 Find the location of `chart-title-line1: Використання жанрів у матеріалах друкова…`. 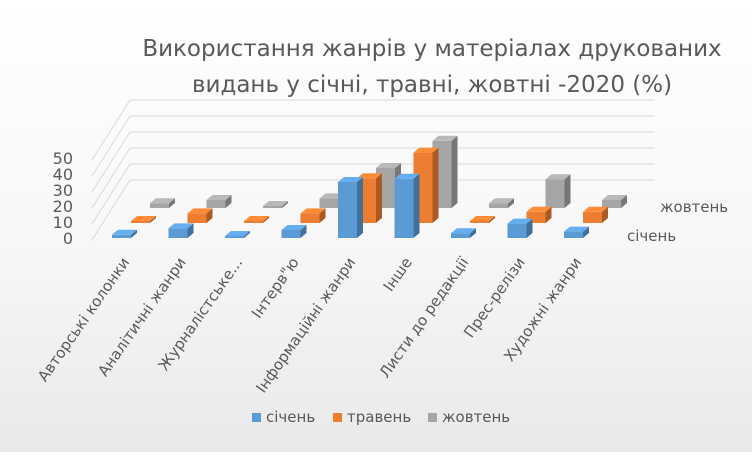

chart-title-line1: Використання жанрів у матеріалах друкова… is located at coordinates (431, 49).